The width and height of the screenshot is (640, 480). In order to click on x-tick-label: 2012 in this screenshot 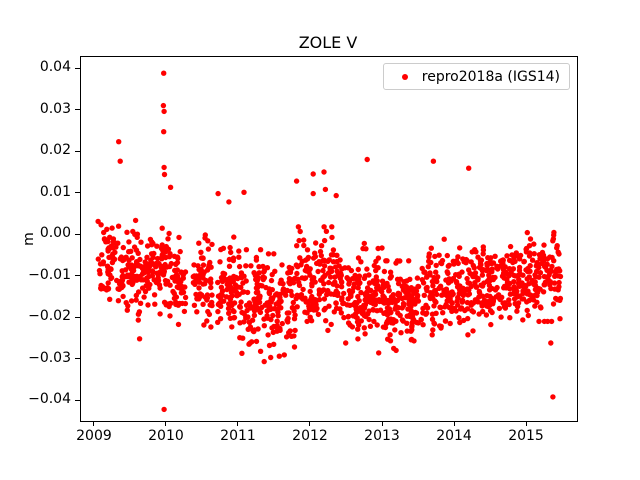, I will do `click(310, 436)`.